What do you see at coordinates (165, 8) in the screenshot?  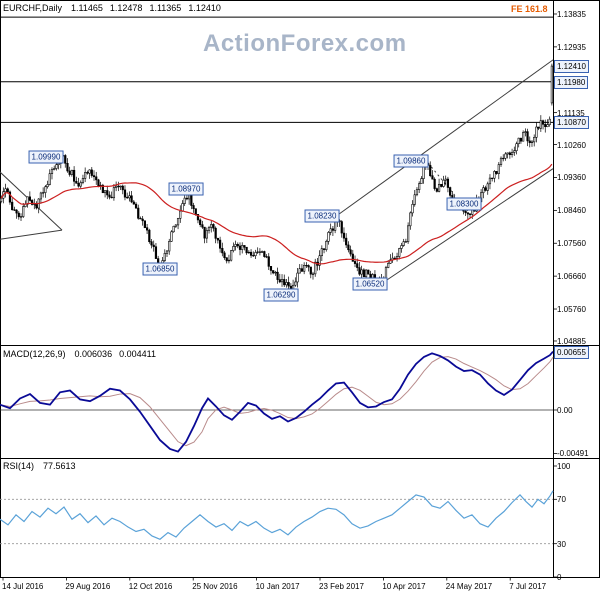 I see `low-value: 1.11365` at bounding box center [165, 8].